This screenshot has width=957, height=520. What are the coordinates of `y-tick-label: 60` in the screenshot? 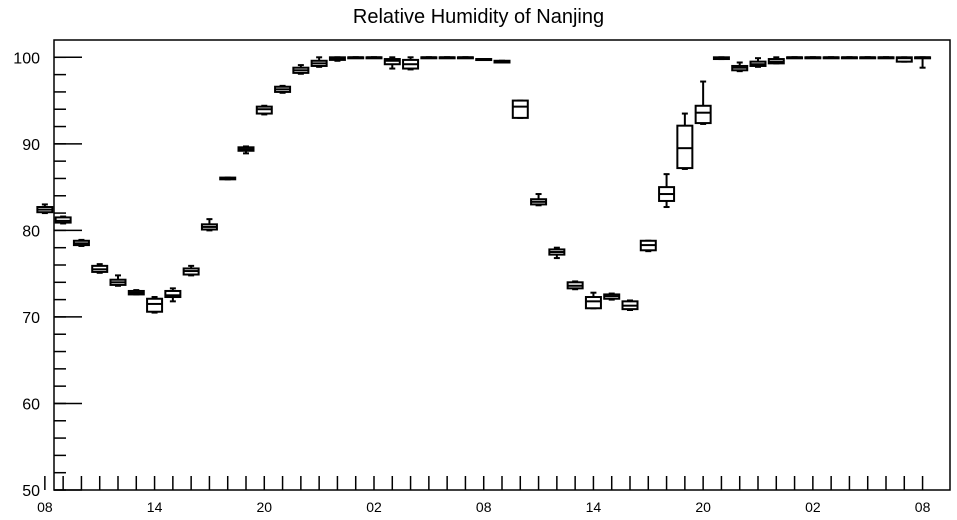 It's located at (31, 404).